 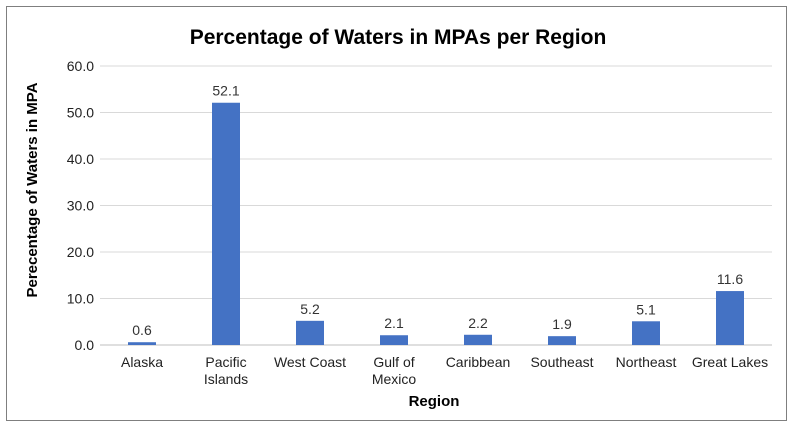 What do you see at coordinates (80, 252) in the screenshot?
I see `y-tick-label: 20.0` at bounding box center [80, 252].